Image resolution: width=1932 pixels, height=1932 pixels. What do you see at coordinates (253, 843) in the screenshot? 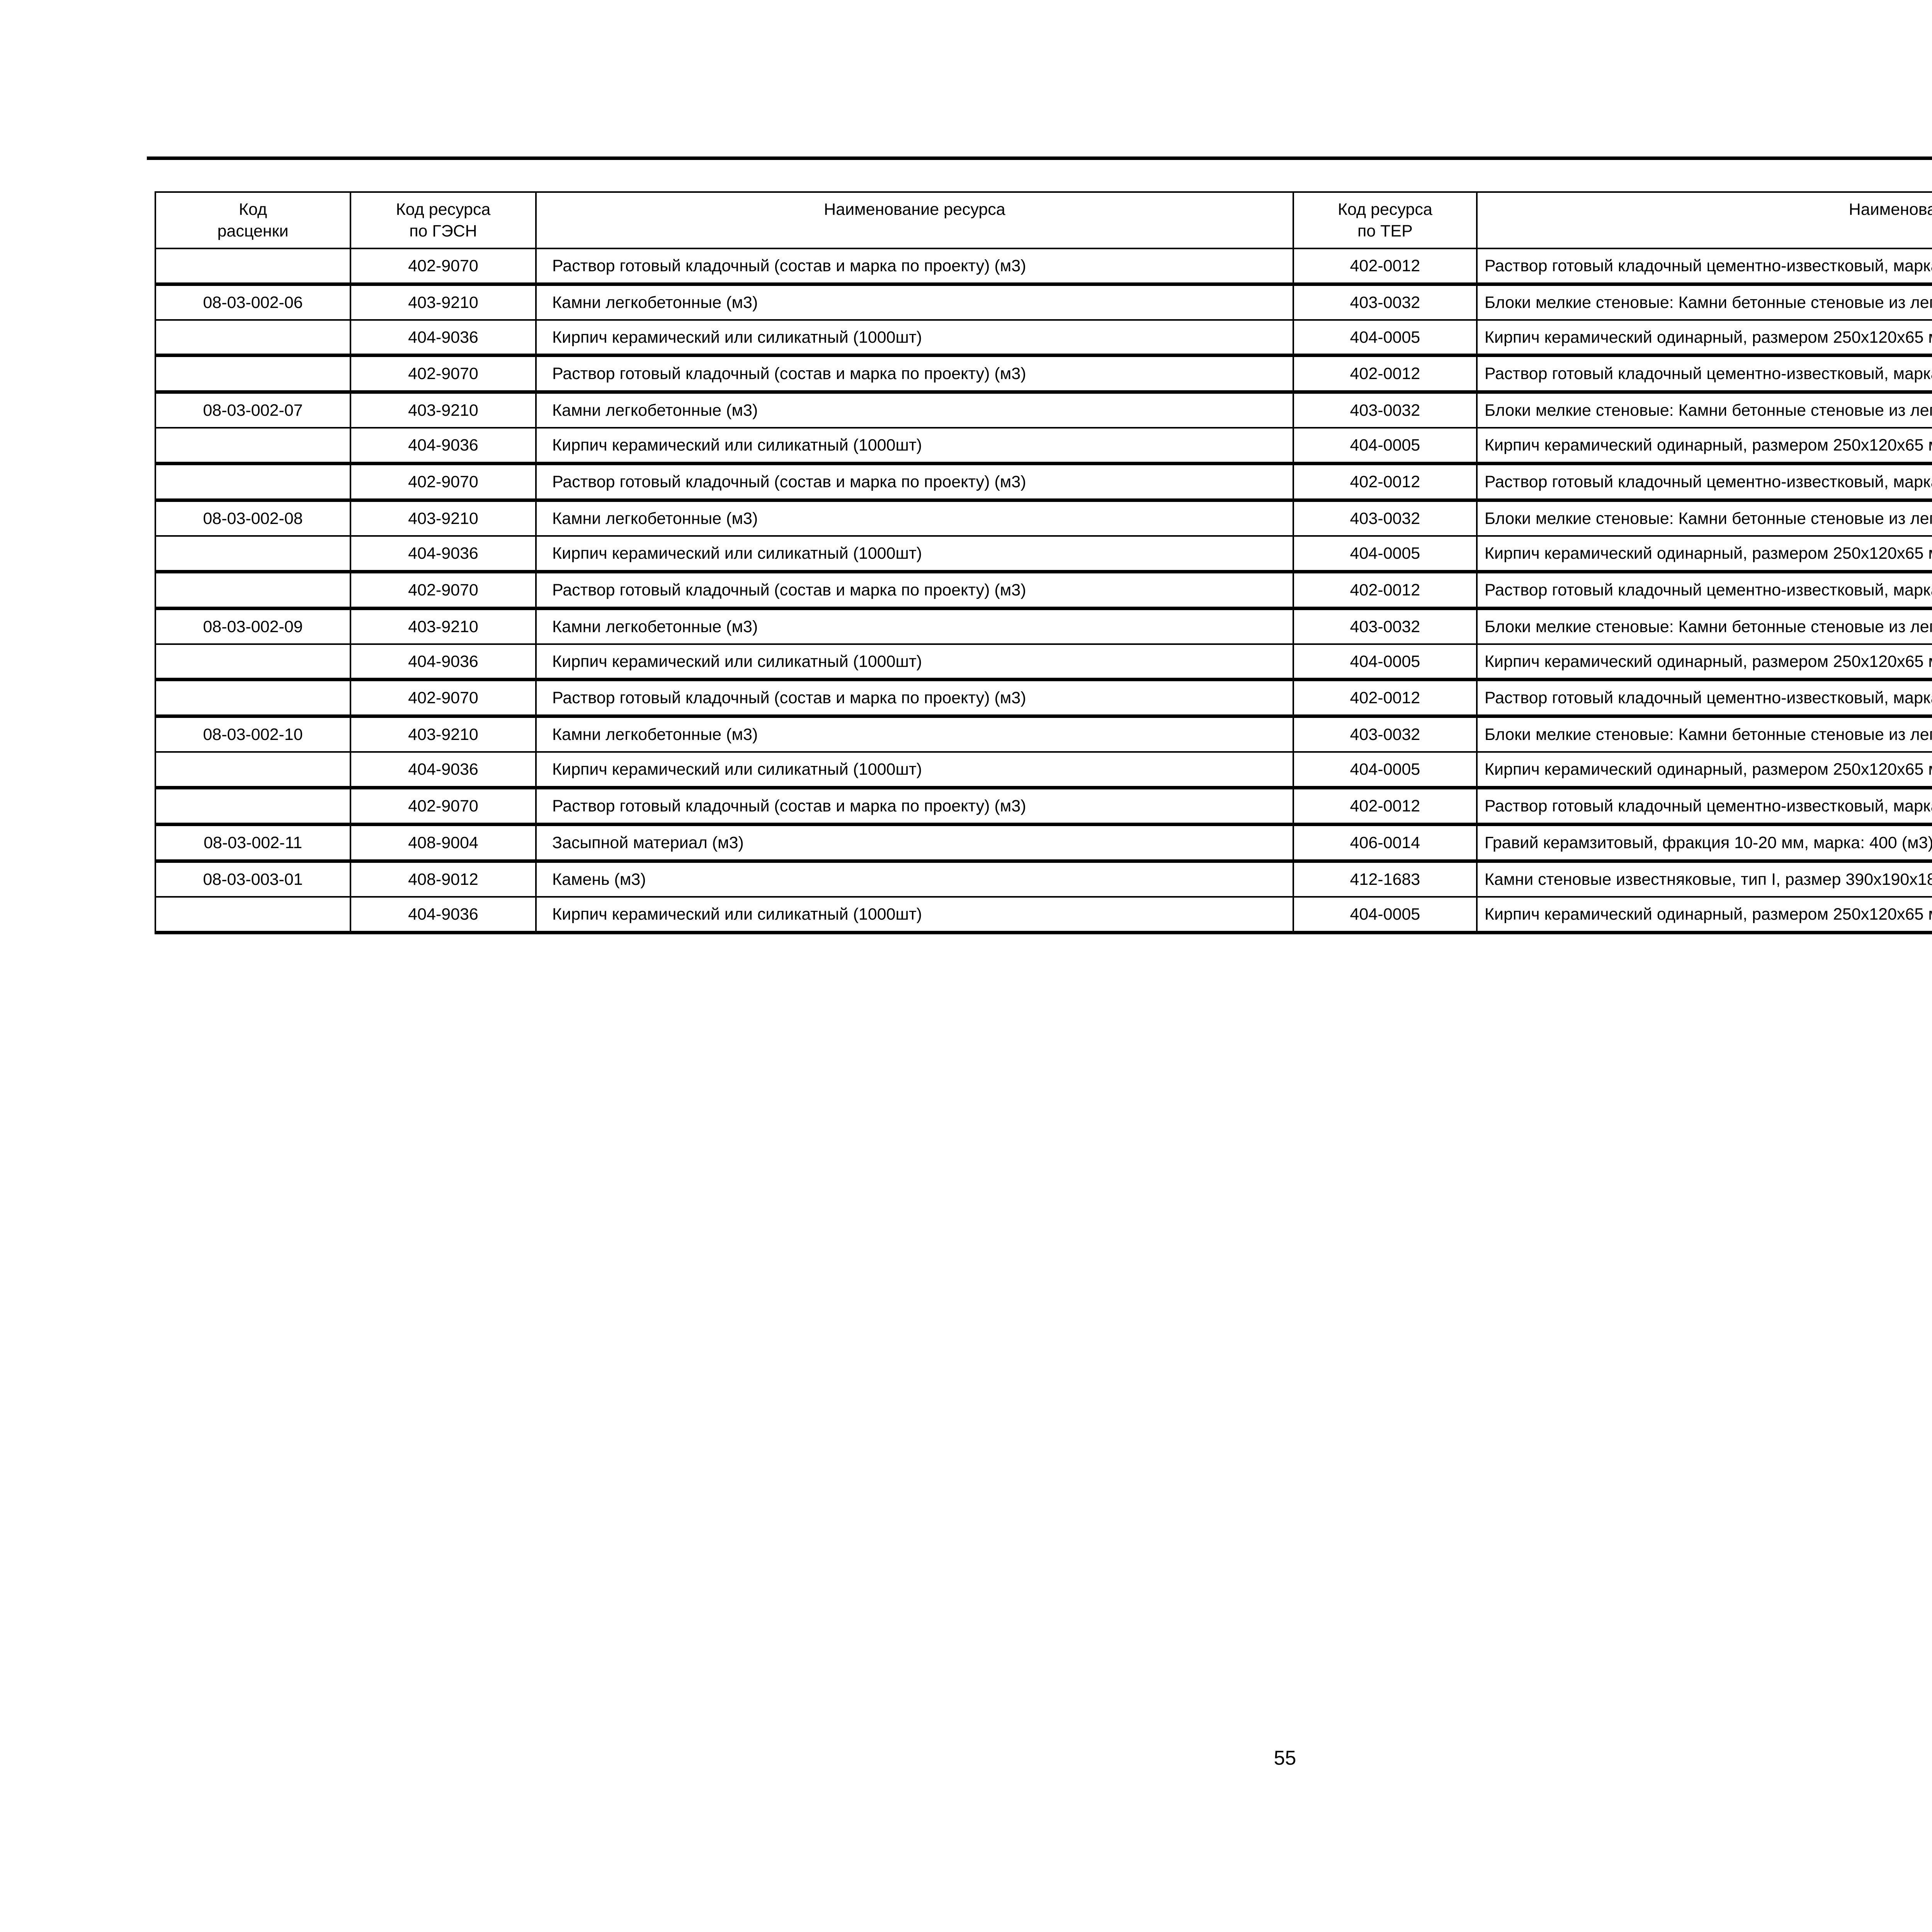
I see `cell-code: 08-03-002-11` at bounding box center [253, 843].